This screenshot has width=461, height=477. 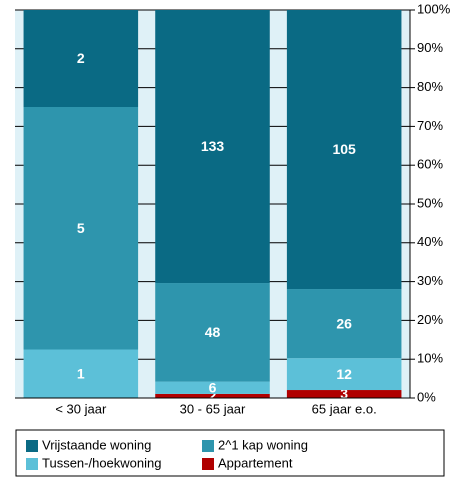 I want to click on y-tick-label: 10%, so click(x=430, y=358).